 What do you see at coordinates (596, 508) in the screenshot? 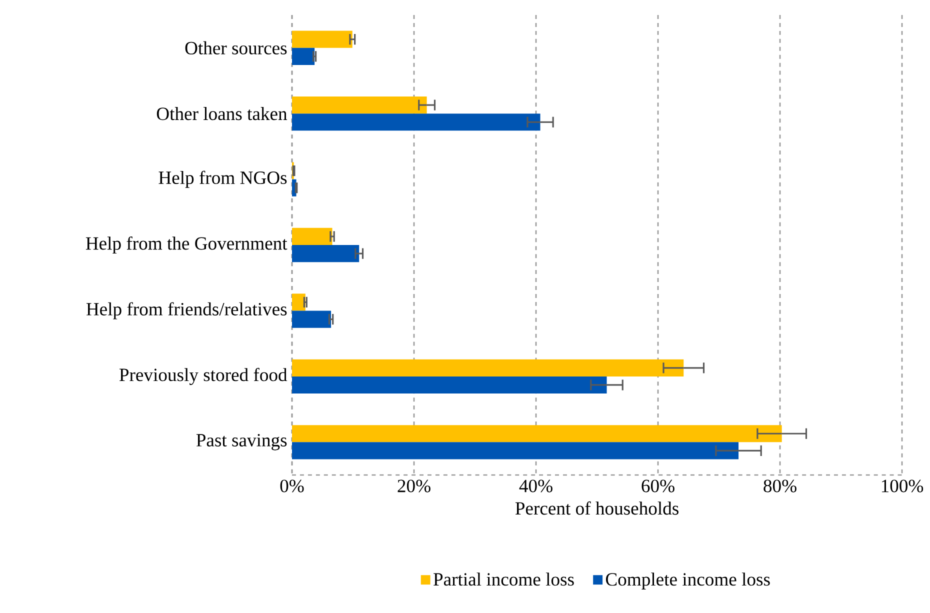
I see `x-axis-title: Percent of households` at bounding box center [596, 508].